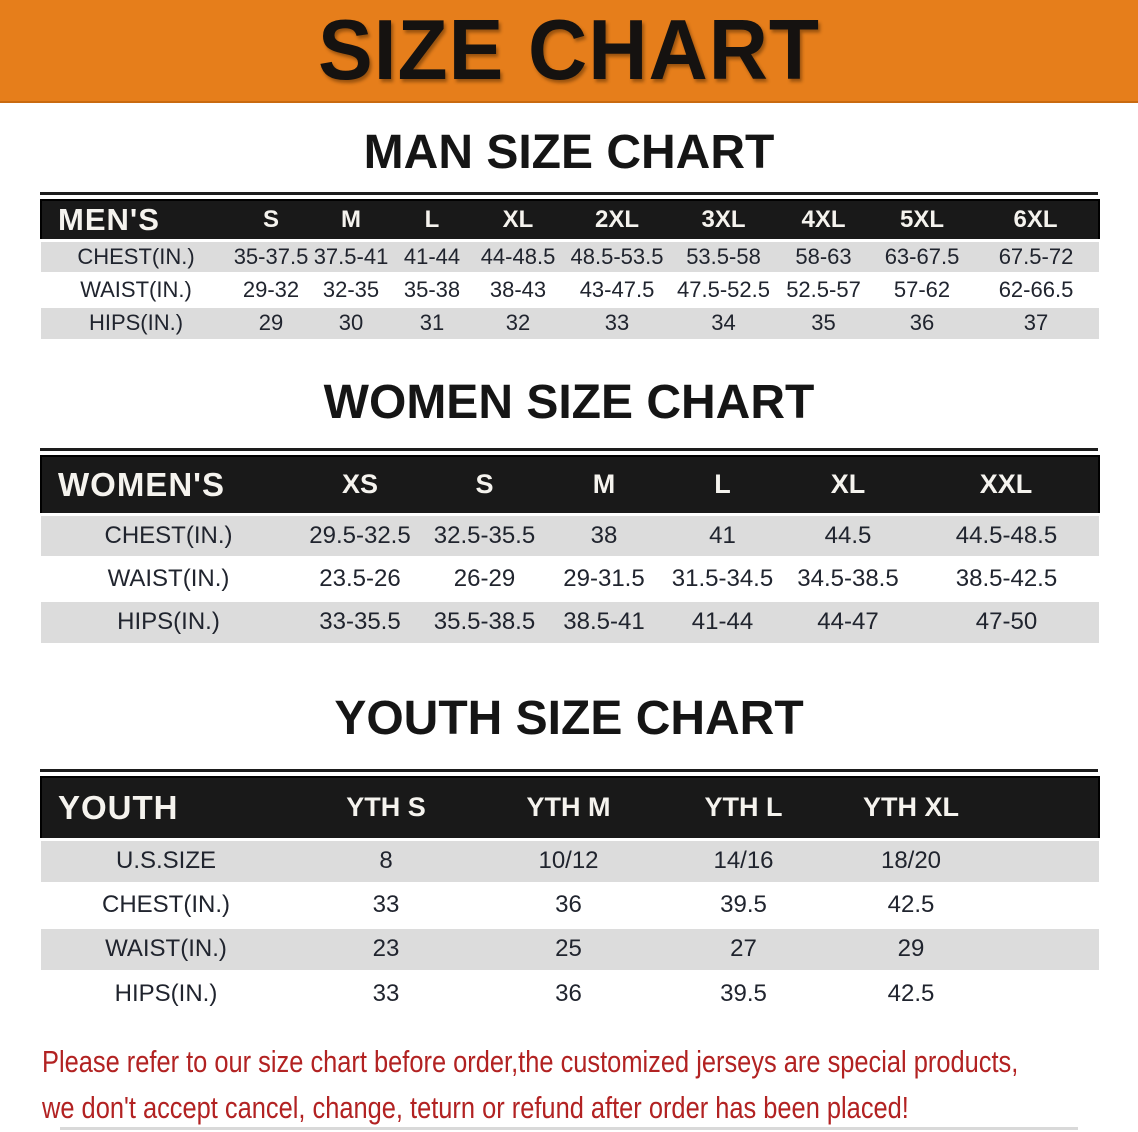 The height and width of the screenshot is (1132, 1138). I want to click on size-value-cell: 62-66.5, so click(1036, 289).